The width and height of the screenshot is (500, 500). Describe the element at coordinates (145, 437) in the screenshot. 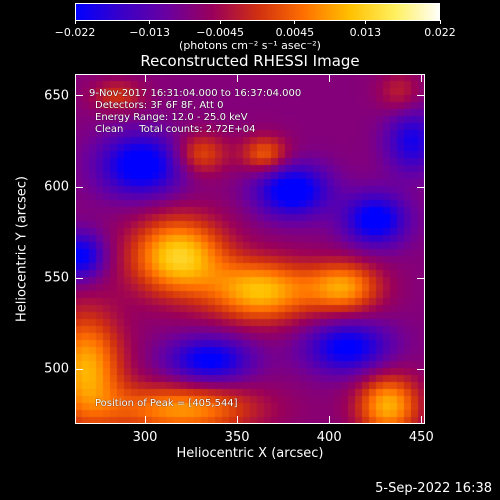

I see `x-tick-label: 300` at that location.